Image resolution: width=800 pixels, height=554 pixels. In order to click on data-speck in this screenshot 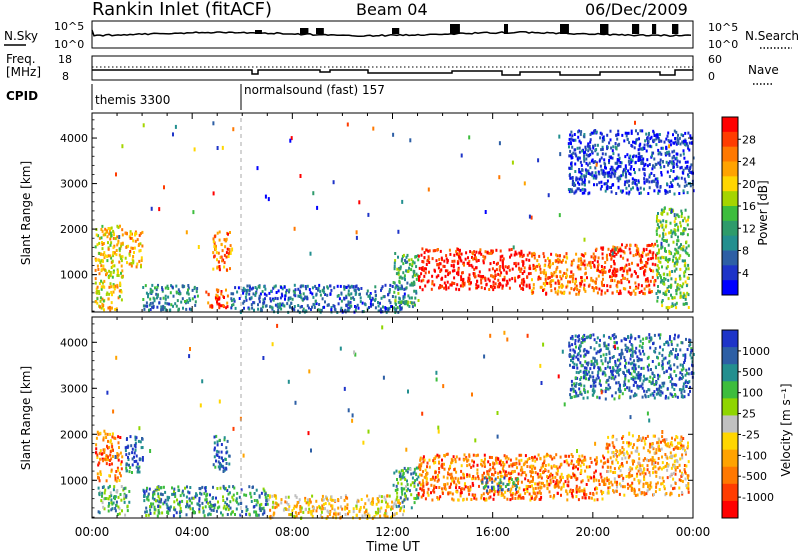, I will do `click(524, 183)`.